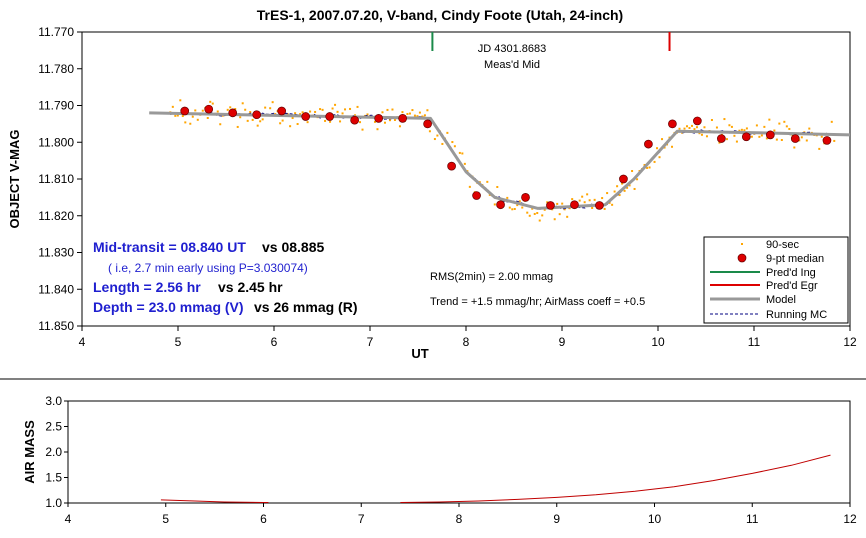  Describe the element at coordinates (53, 427) in the screenshot. I see `airmass-y-tick-label: 2.5` at that location.